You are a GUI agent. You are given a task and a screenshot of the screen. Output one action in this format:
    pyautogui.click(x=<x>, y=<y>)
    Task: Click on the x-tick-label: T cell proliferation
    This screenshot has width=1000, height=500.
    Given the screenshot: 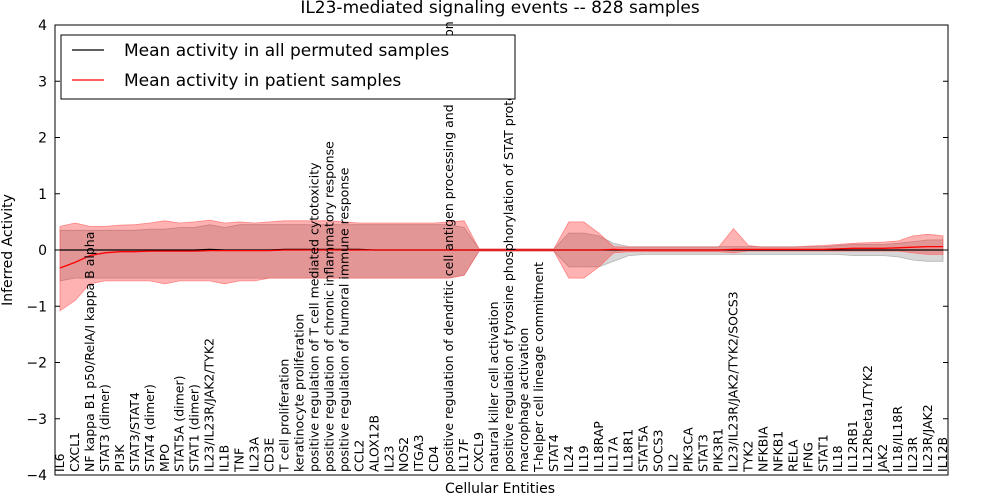 What is the action you would take?
    pyautogui.click(x=284, y=416)
    